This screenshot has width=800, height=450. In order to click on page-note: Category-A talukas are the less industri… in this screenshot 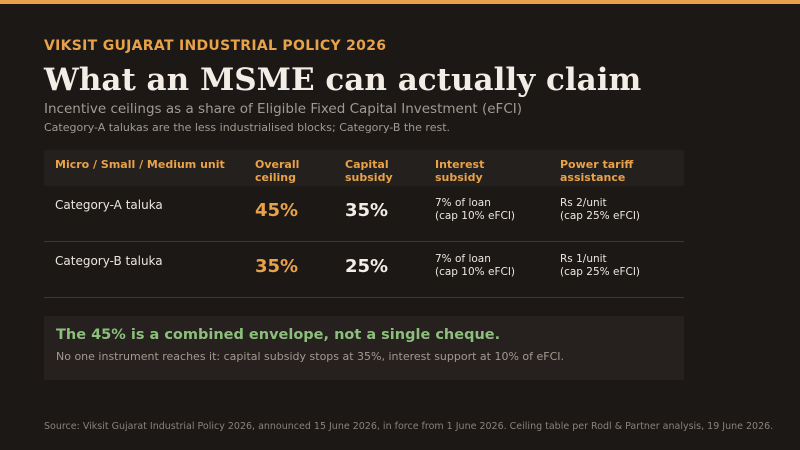, I will do `click(247, 127)`.